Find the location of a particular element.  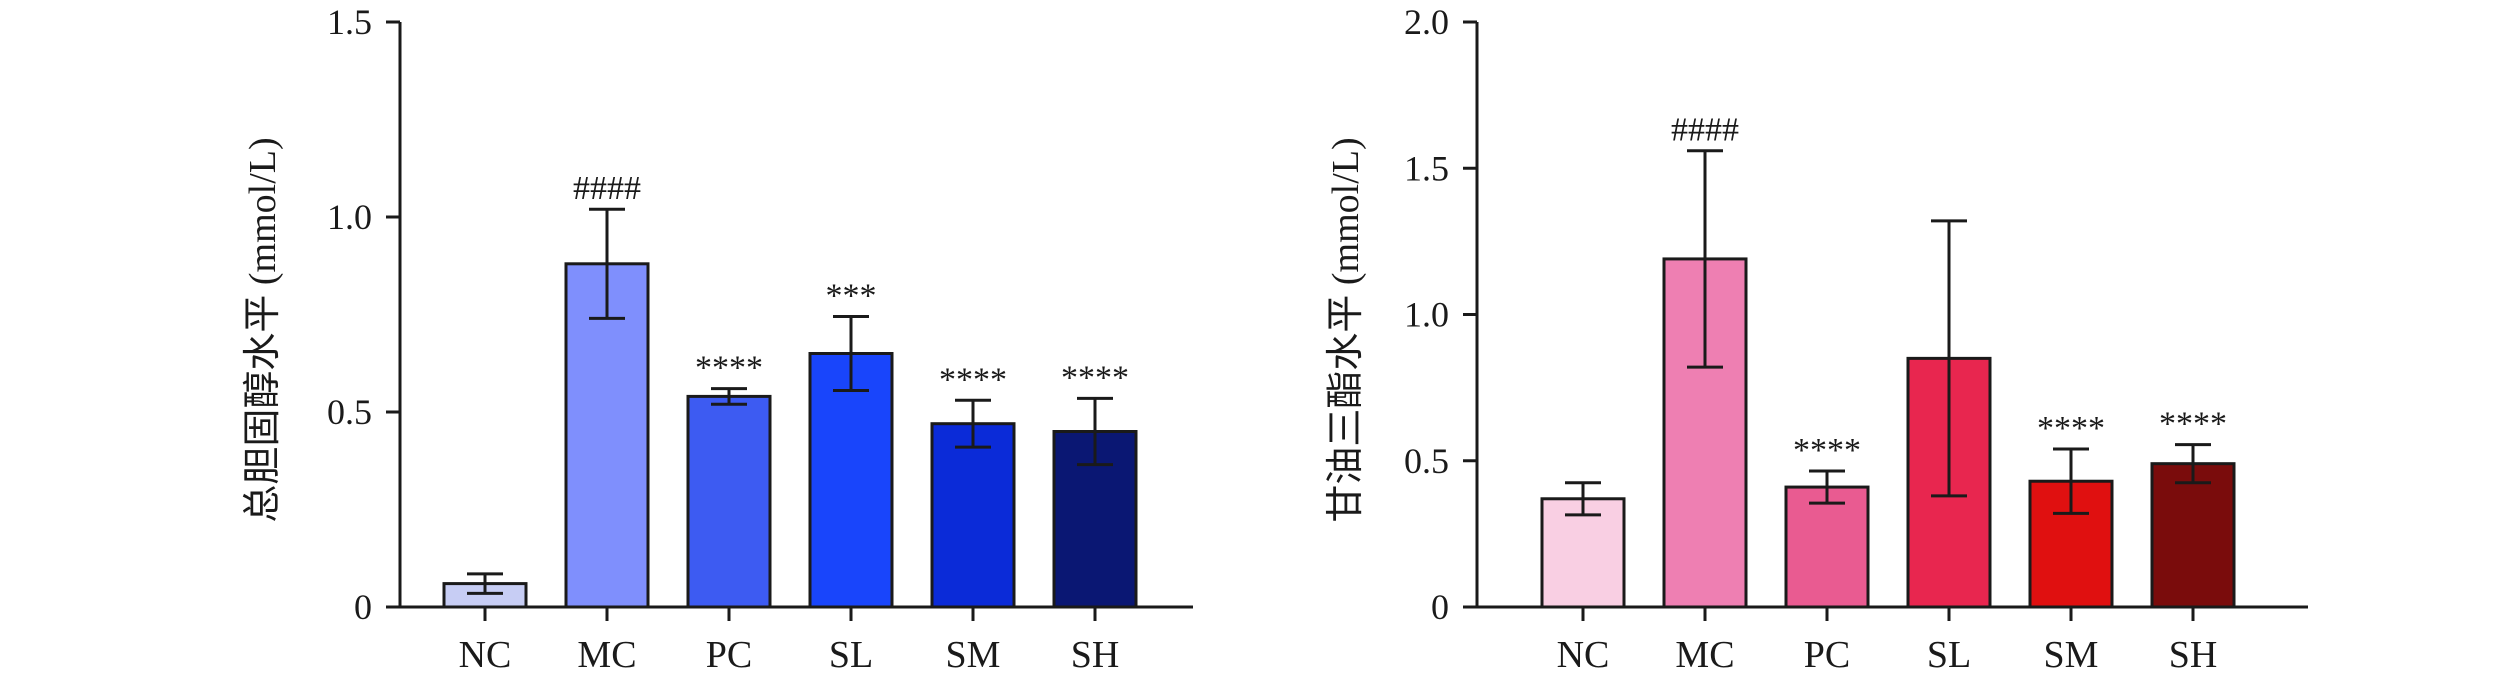

significance-label: *** is located at coordinates (851, 295).